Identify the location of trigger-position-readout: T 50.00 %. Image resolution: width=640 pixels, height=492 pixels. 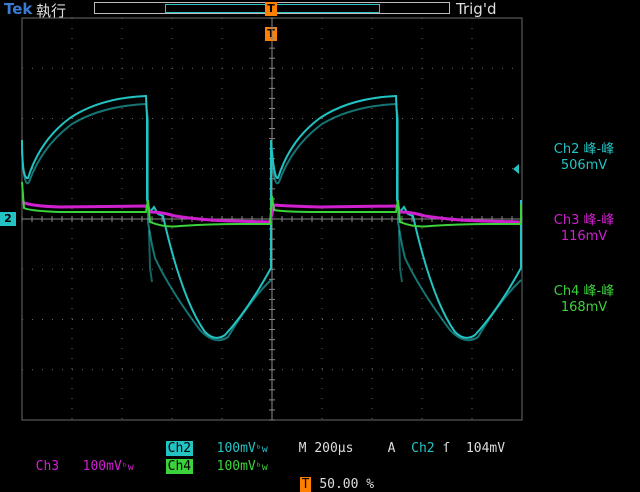
(329, 477).